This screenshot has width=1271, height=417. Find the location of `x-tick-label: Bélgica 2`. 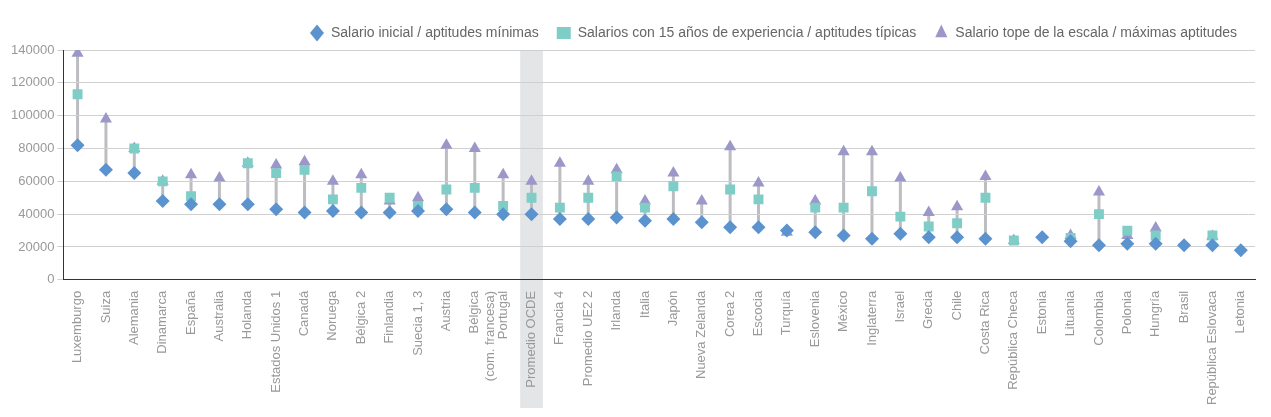

x-tick-label: Bélgica 2 is located at coordinates (360, 317).